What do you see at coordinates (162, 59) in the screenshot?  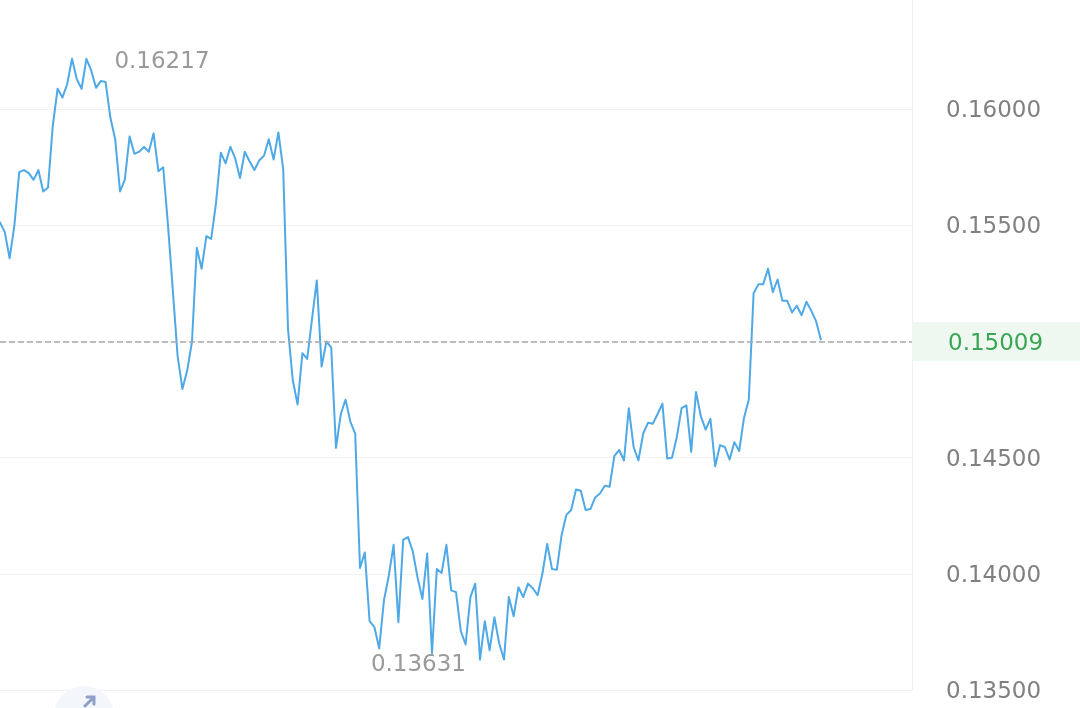 I see `annotation: 0.16217` at bounding box center [162, 59].